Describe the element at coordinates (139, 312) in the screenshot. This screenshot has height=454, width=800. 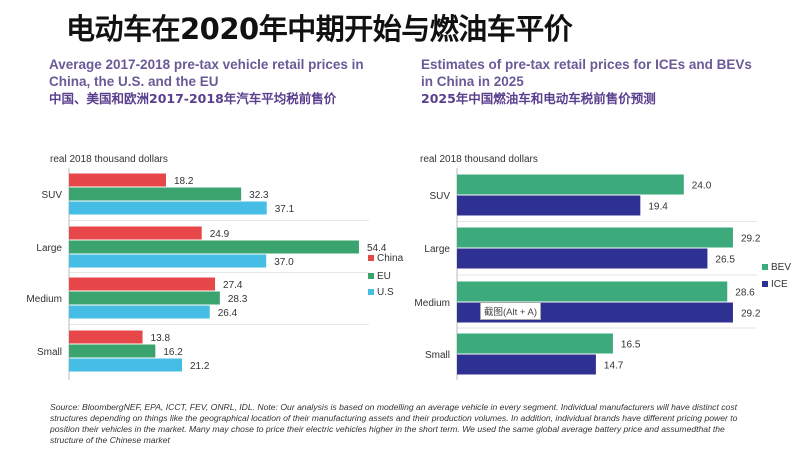
I see `left-bar-us-medium` at that location.